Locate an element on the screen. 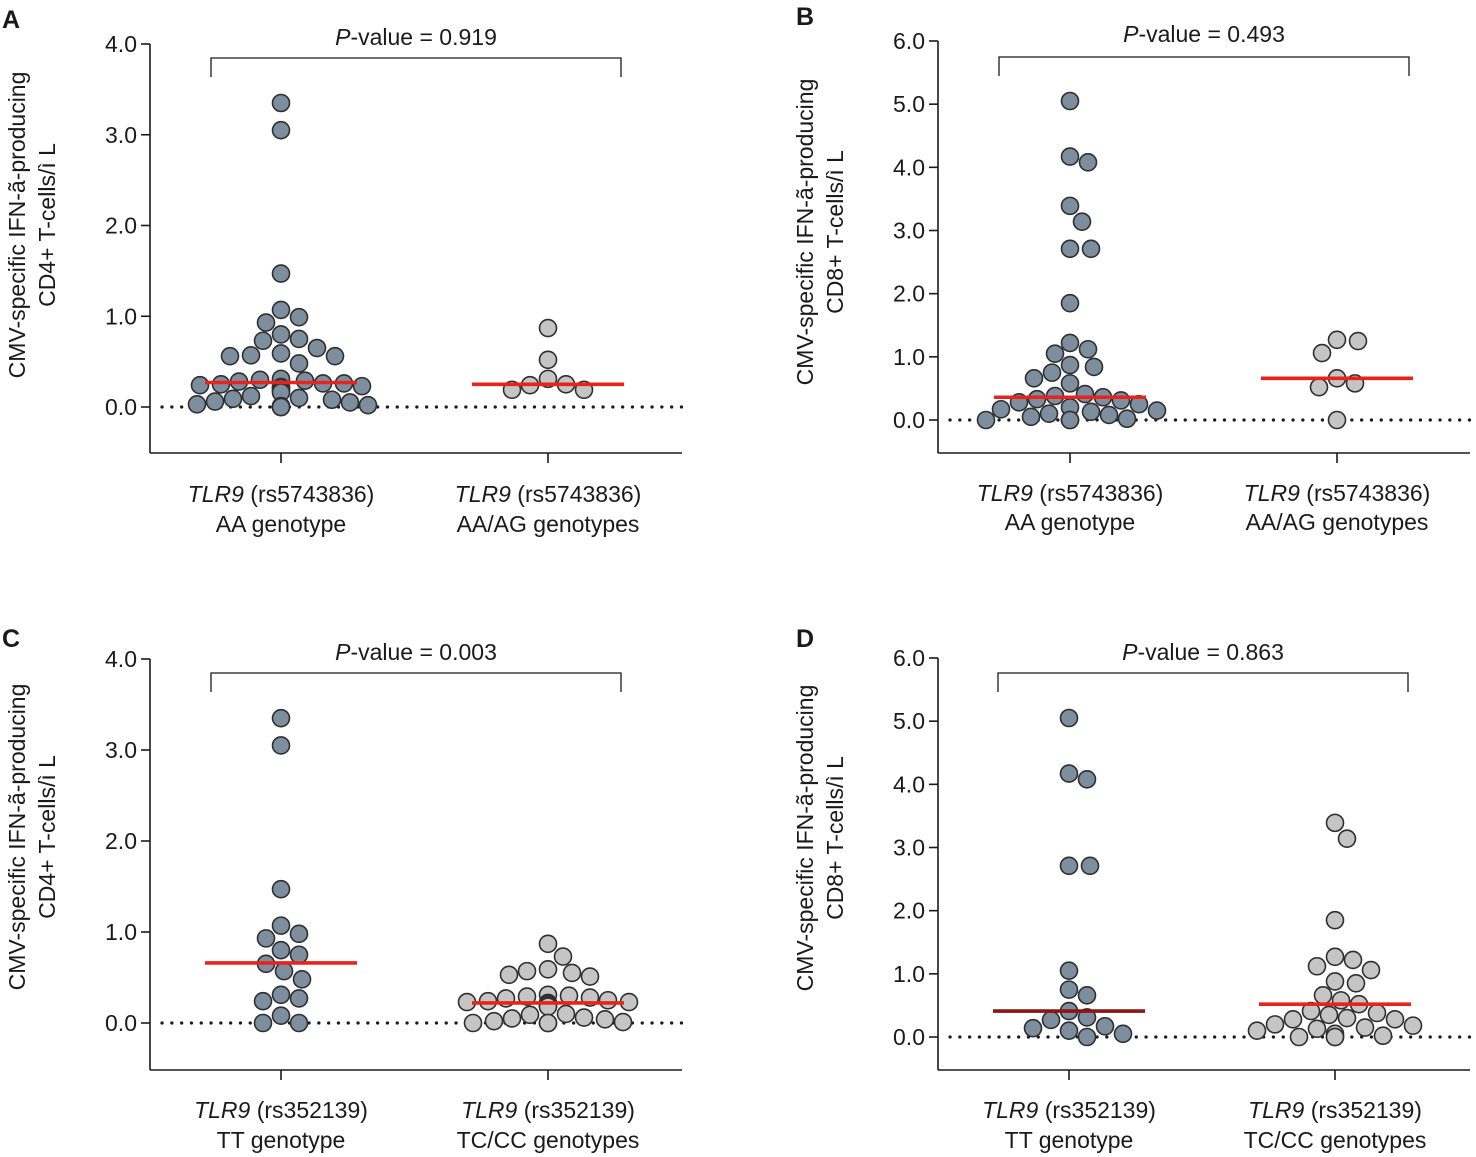 The height and width of the screenshot is (1157, 1476). p-value-label: P-value = 0.863 is located at coordinates (1203, 652).